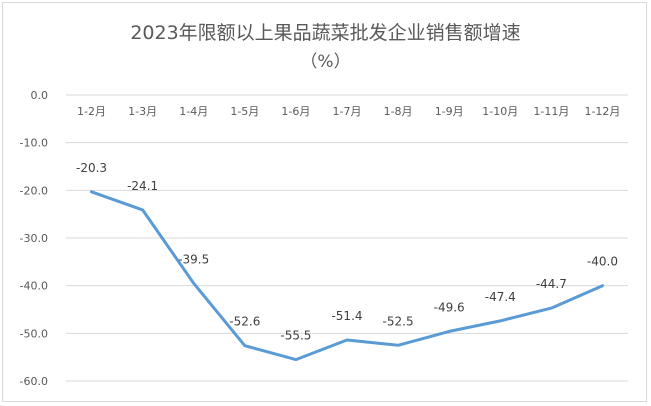  Describe the element at coordinates (34, 143) in the screenshot. I see `y-tick-label: -10.0` at that location.